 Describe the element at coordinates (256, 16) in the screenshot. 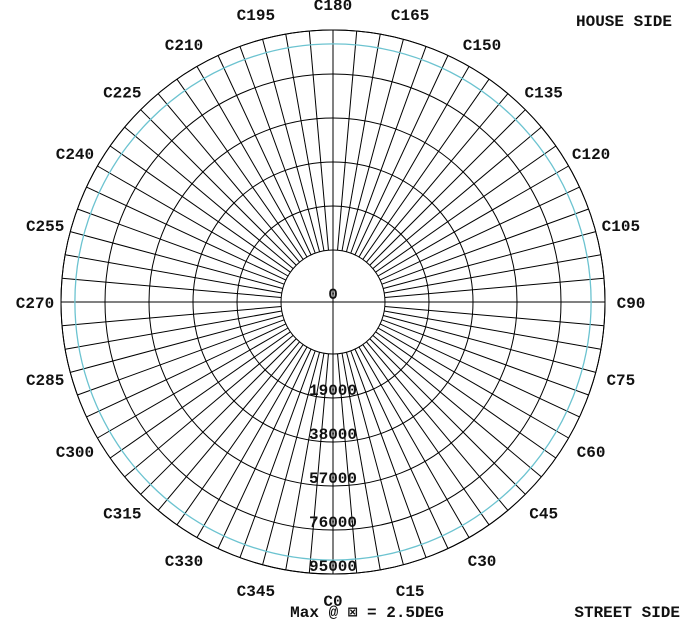

I see `angle-label: C195` at that location.